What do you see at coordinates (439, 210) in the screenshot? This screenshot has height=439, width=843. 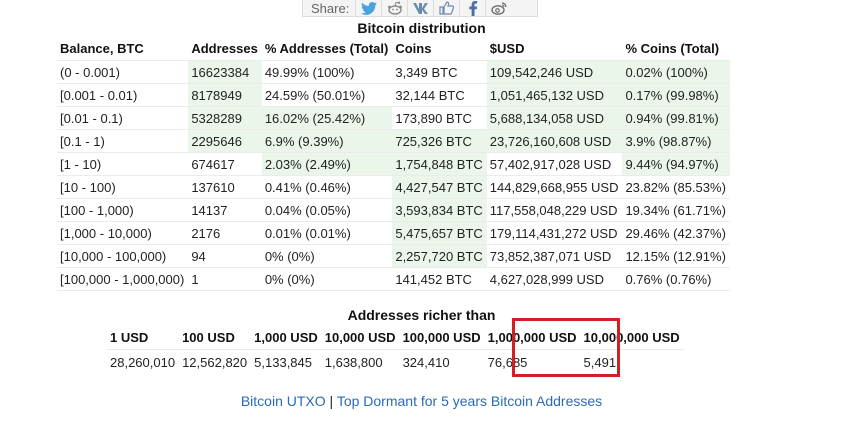 I see `coins-cell: 3,593,834 BTC` at bounding box center [439, 210].